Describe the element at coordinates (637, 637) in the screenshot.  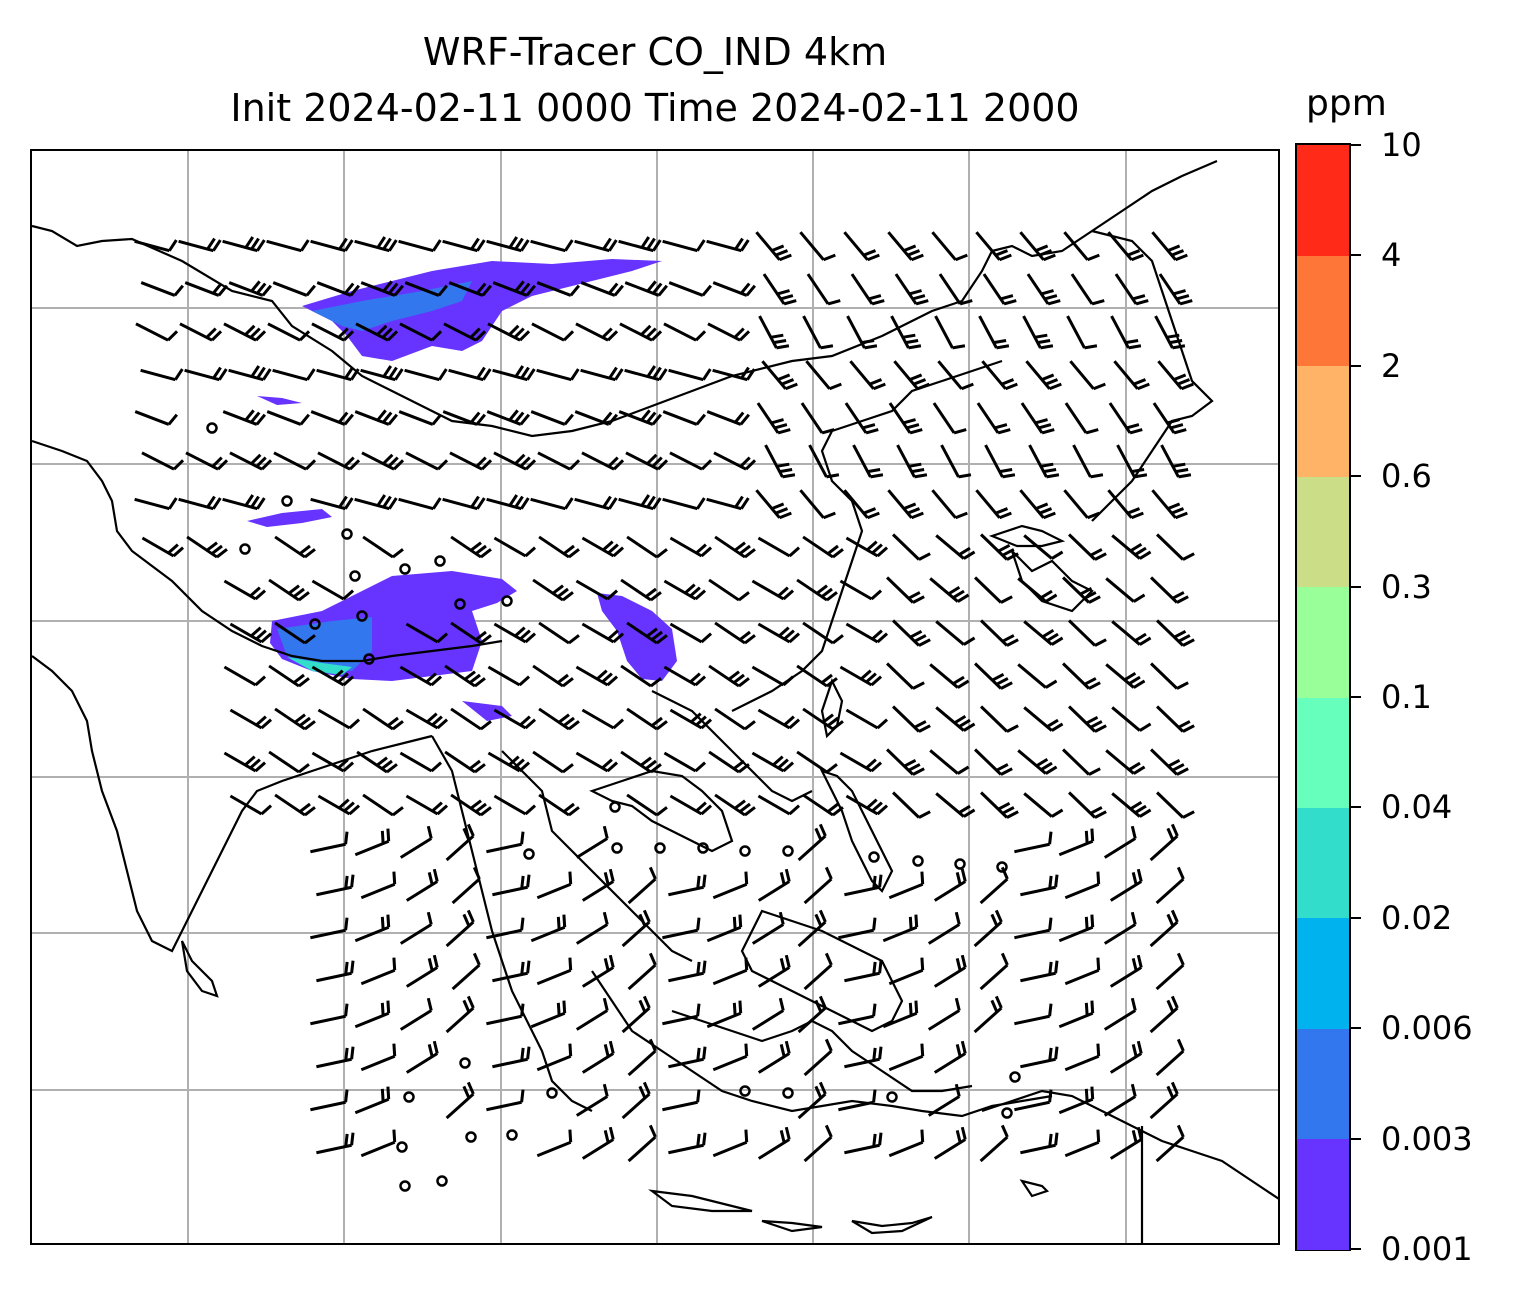
I see `tracer-plume-sichuan` at that location.